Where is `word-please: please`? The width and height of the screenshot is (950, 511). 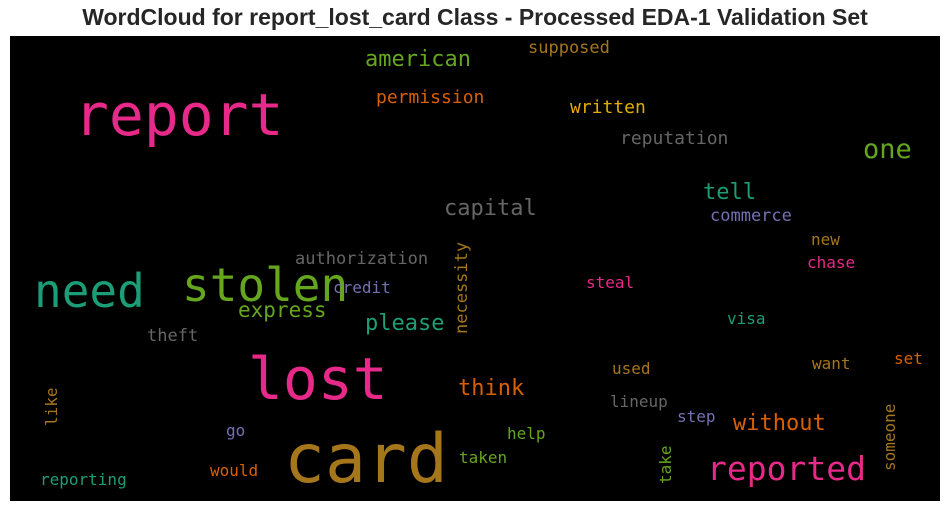
word-please: please is located at coordinates (405, 323).